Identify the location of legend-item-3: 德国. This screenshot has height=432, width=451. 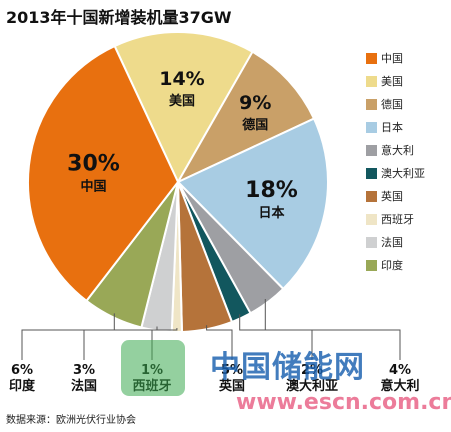
(384, 104).